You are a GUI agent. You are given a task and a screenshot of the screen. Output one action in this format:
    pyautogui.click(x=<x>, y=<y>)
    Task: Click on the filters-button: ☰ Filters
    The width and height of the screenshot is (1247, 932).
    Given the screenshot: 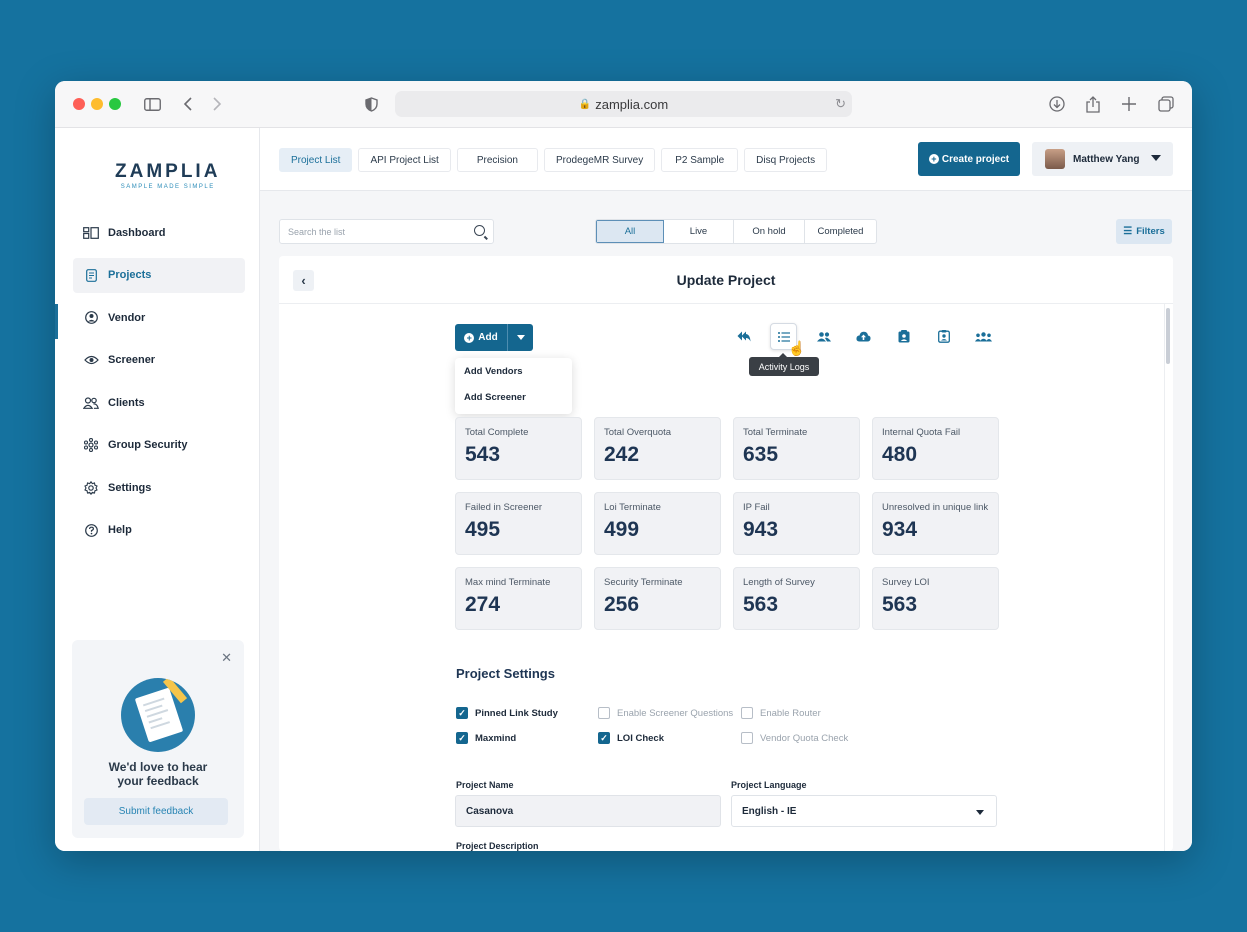 What is the action you would take?
    pyautogui.click(x=1144, y=231)
    